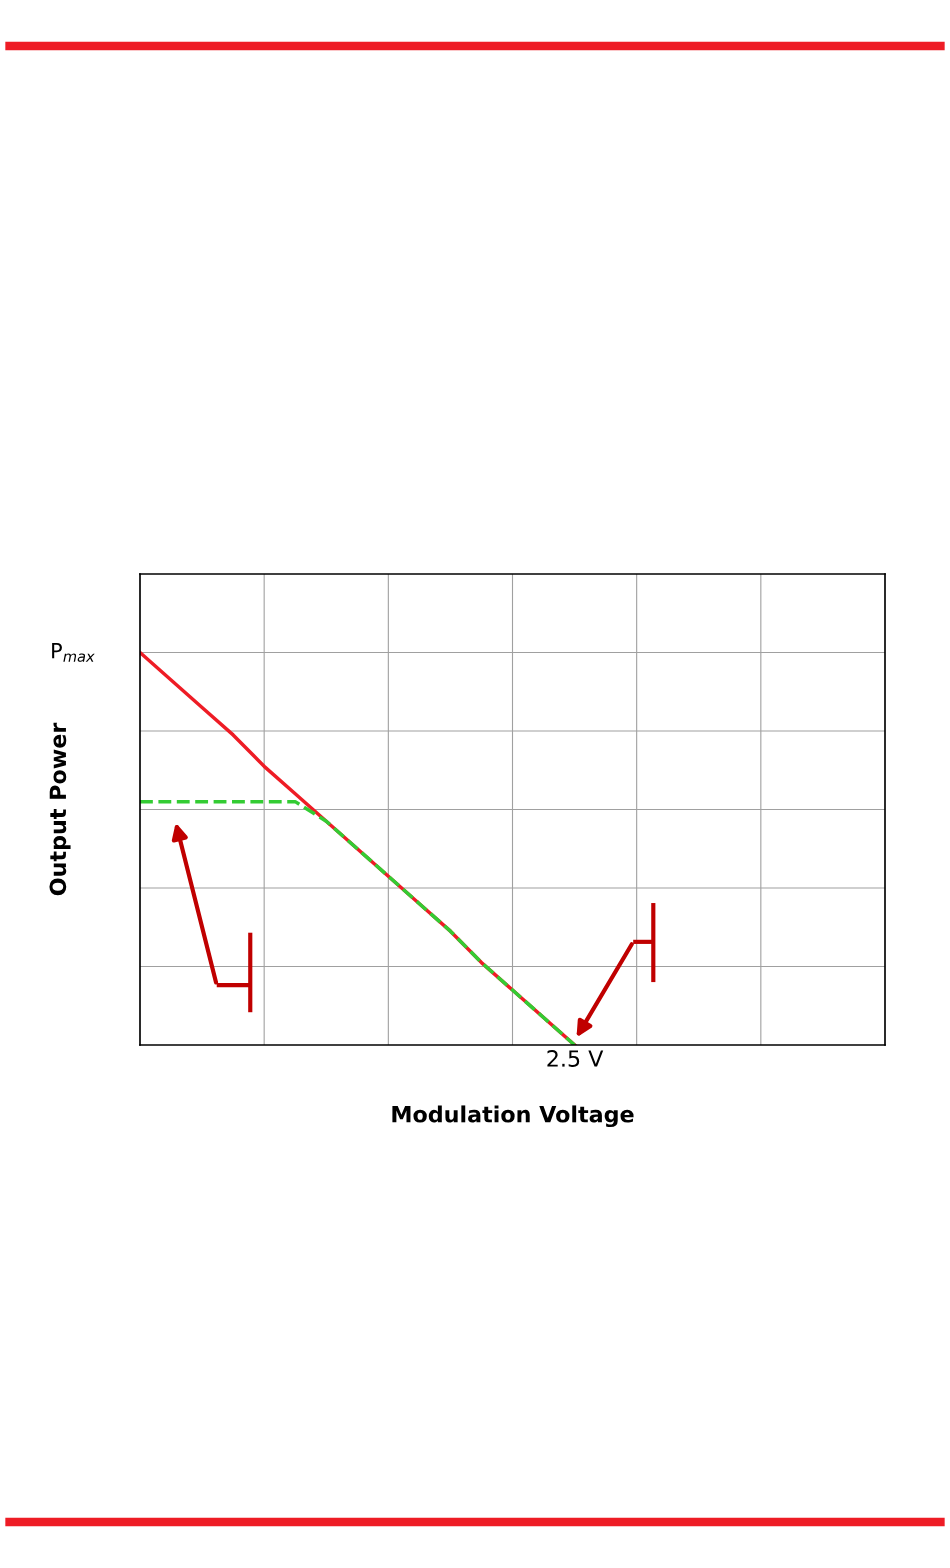 The width and height of the screenshot is (950, 1568). I want to click on text: 2.5 V, so click(575, 1058).